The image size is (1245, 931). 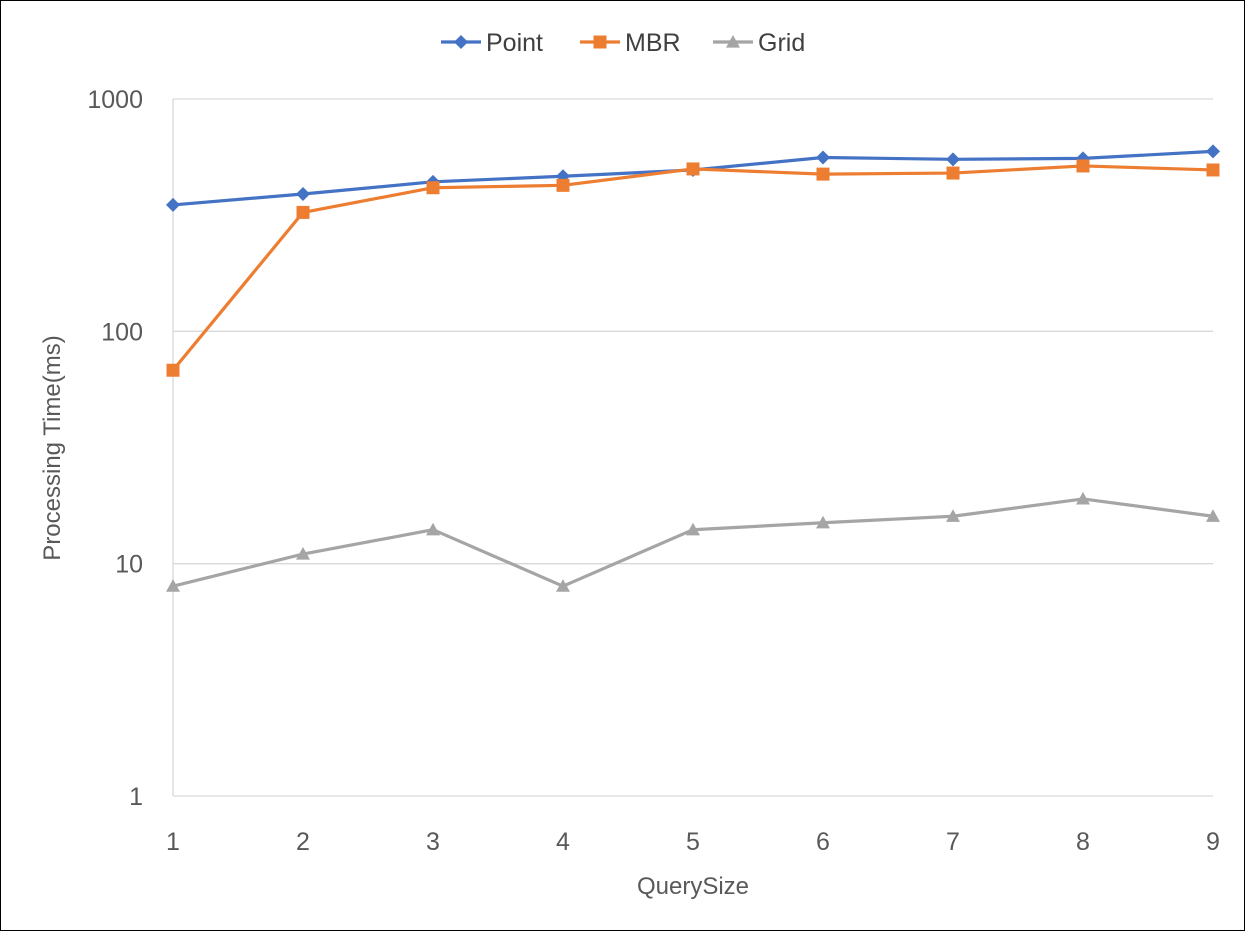 What do you see at coordinates (136, 797) in the screenshot?
I see `y-tick-label: 1` at bounding box center [136, 797].